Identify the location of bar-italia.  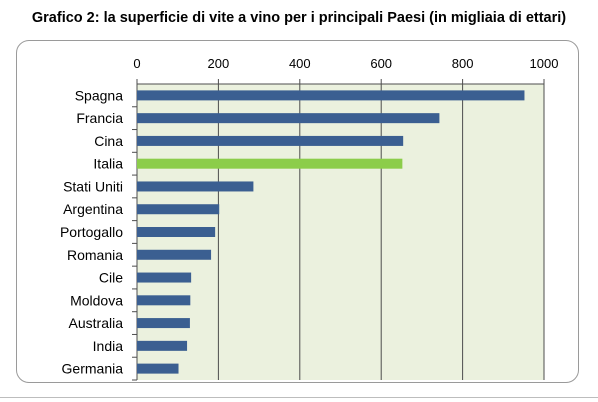
(270, 163).